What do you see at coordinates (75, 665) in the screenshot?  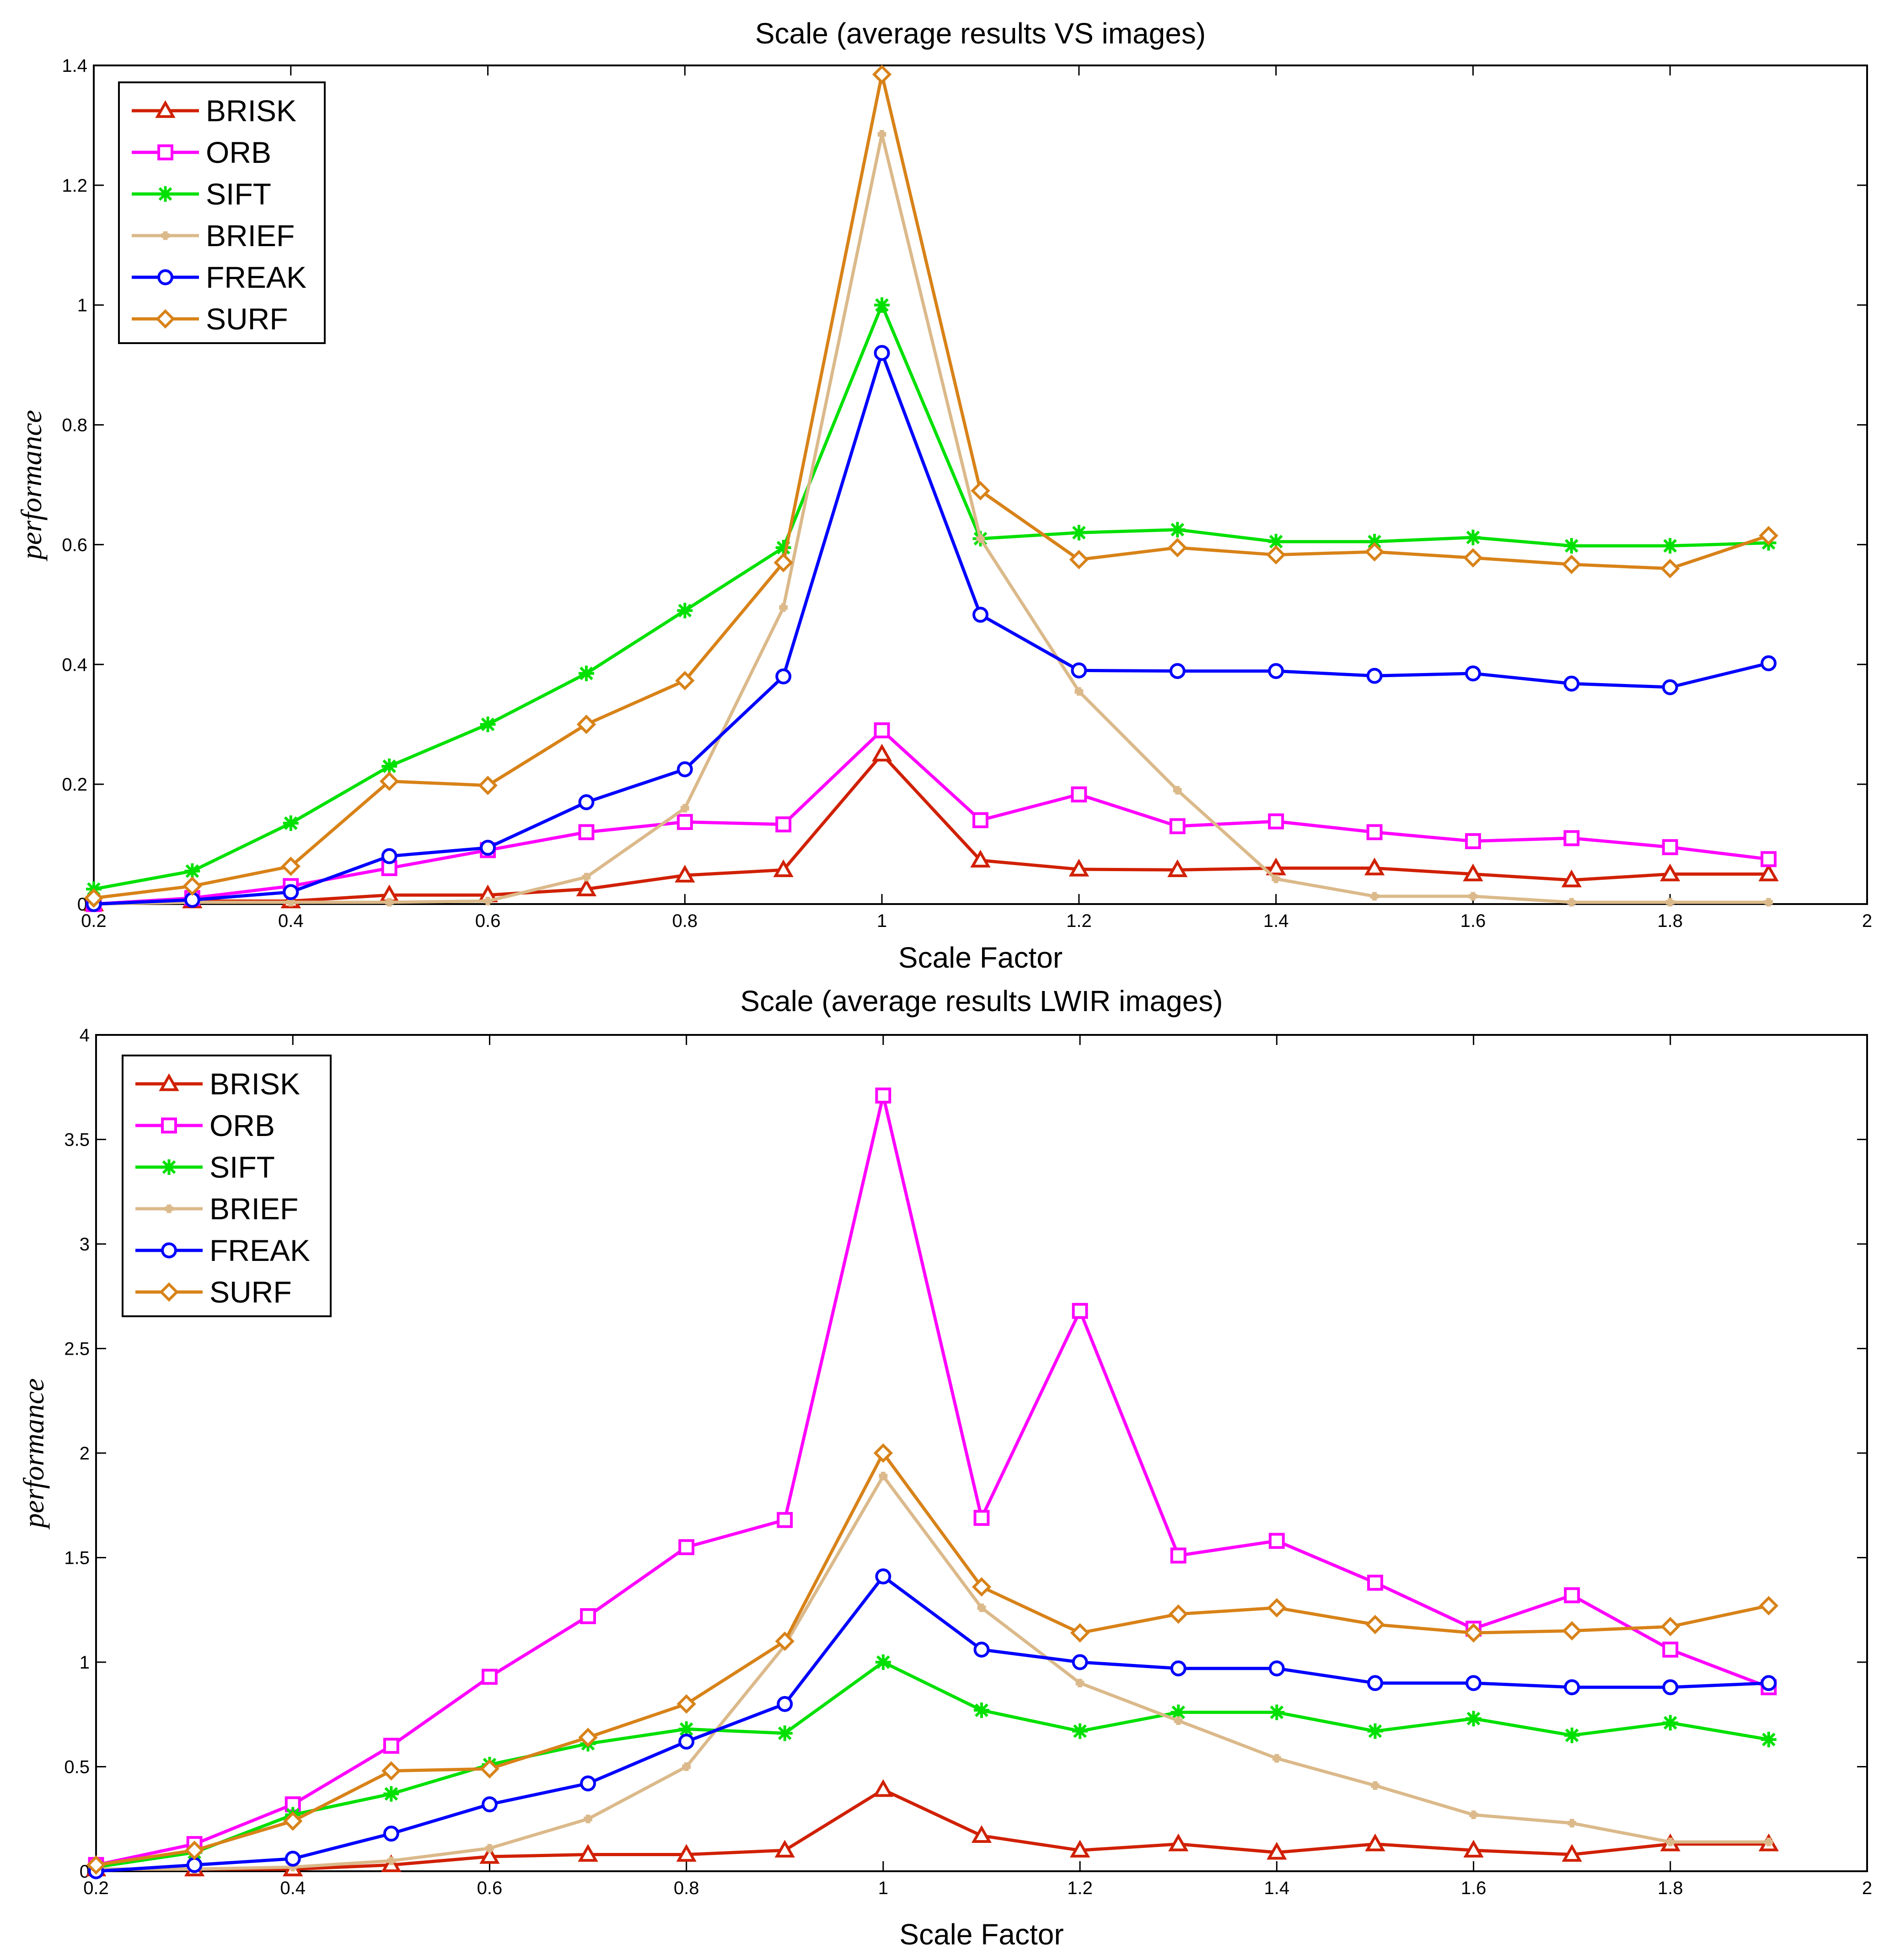 I see `y-tick-label: 0.4` at bounding box center [75, 665].